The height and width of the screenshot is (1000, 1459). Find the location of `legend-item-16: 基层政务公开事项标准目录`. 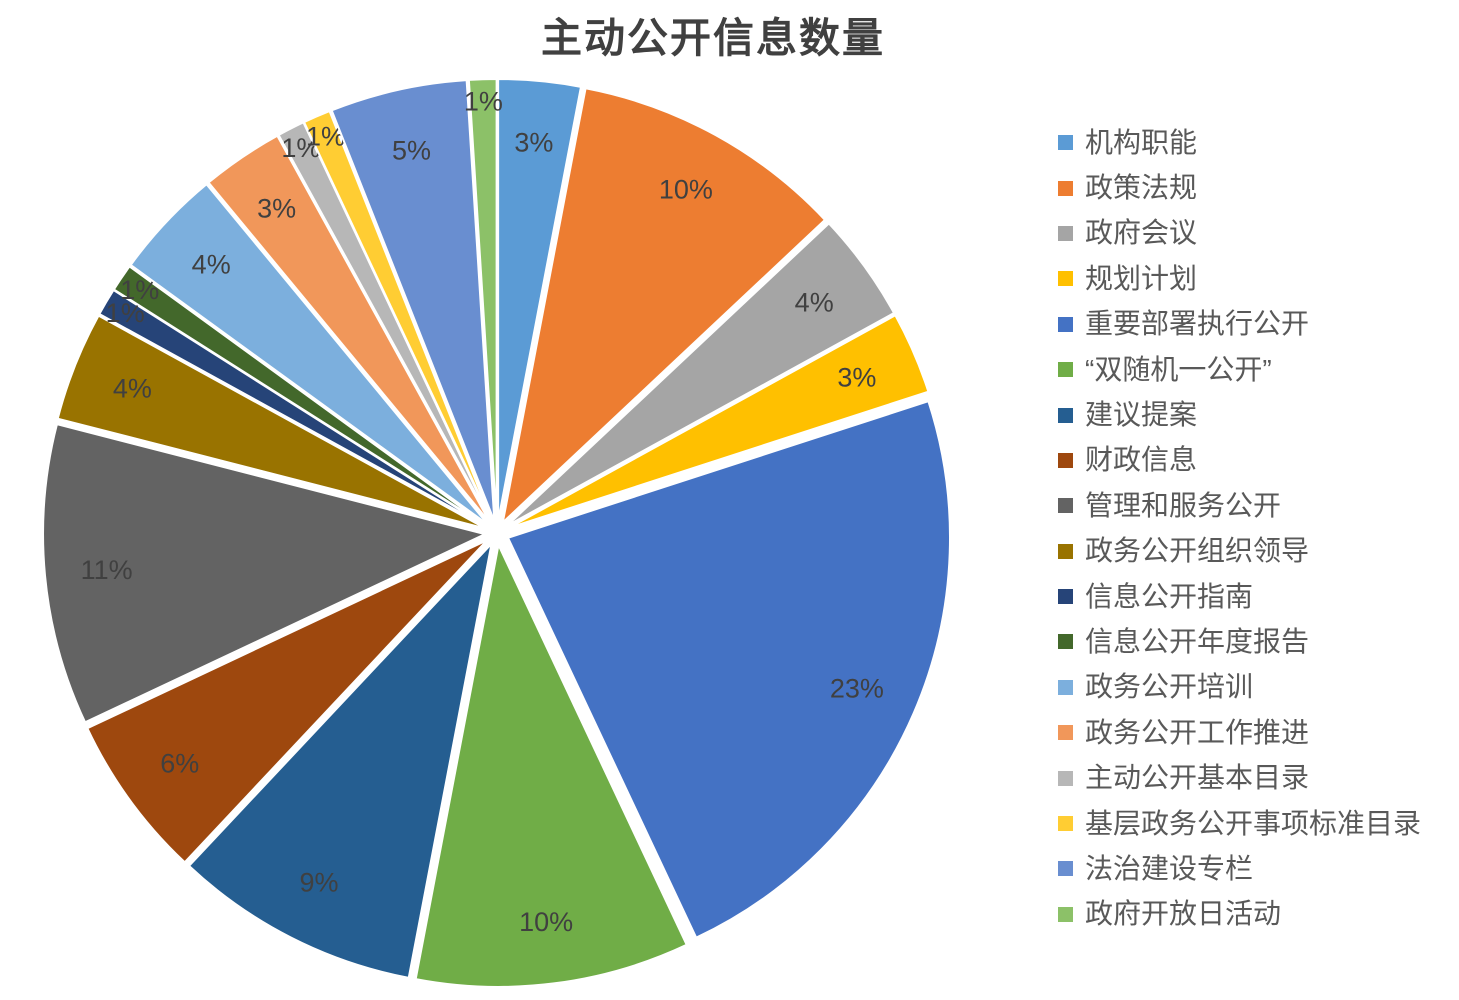

legend-item-16: 基层政务公开事项标准目录 is located at coordinates (1255, 823).